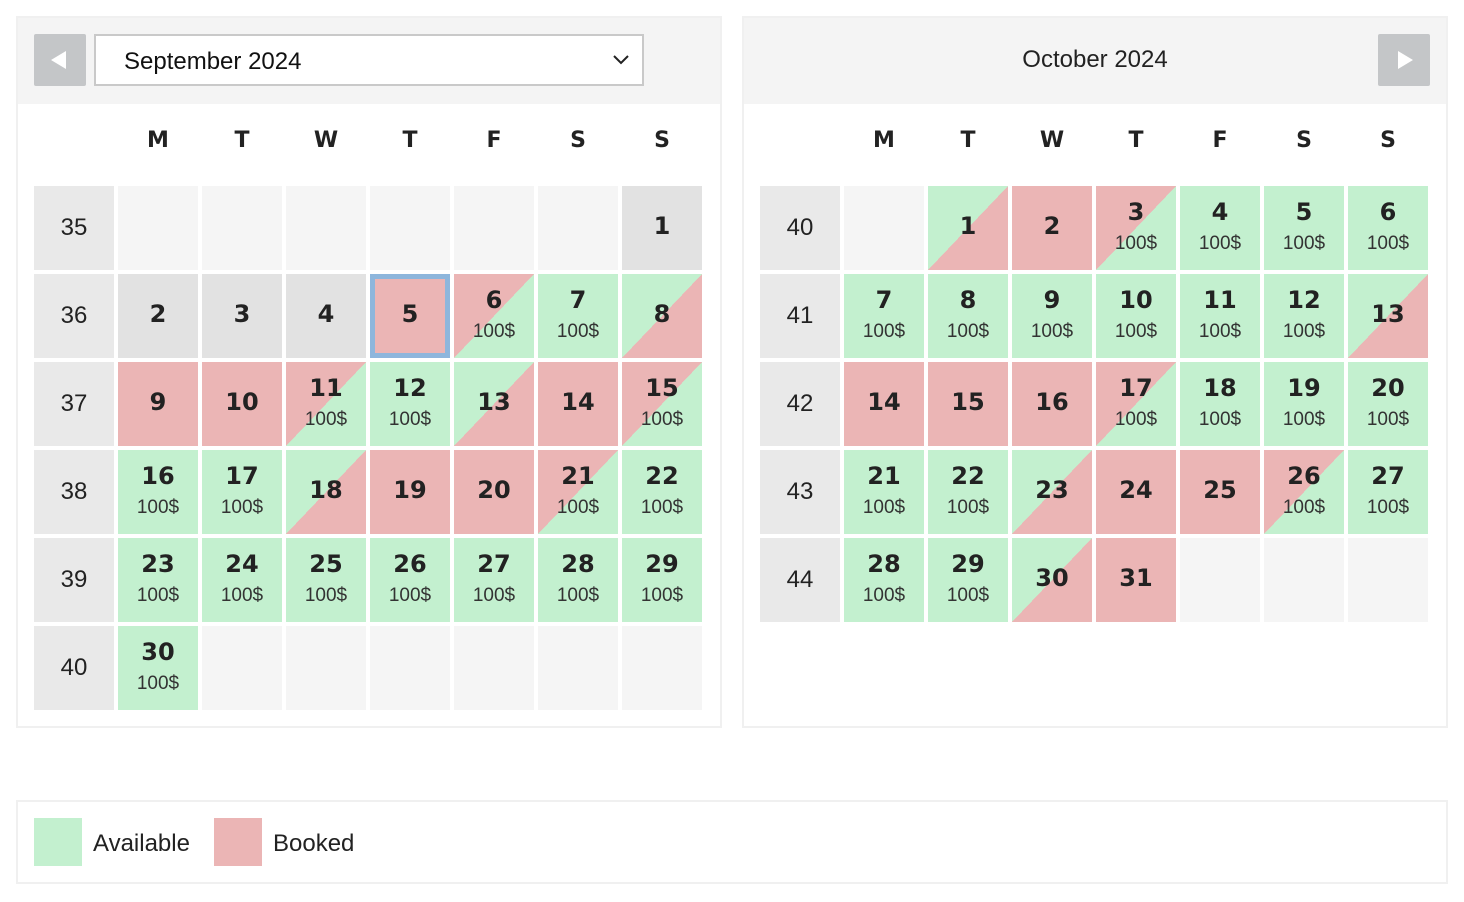 Image resolution: width=1464 pixels, height=902 pixels. What do you see at coordinates (1052, 404) in the screenshot?
I see `day-cell-booked: 16` at bounding box center [1052, 404].